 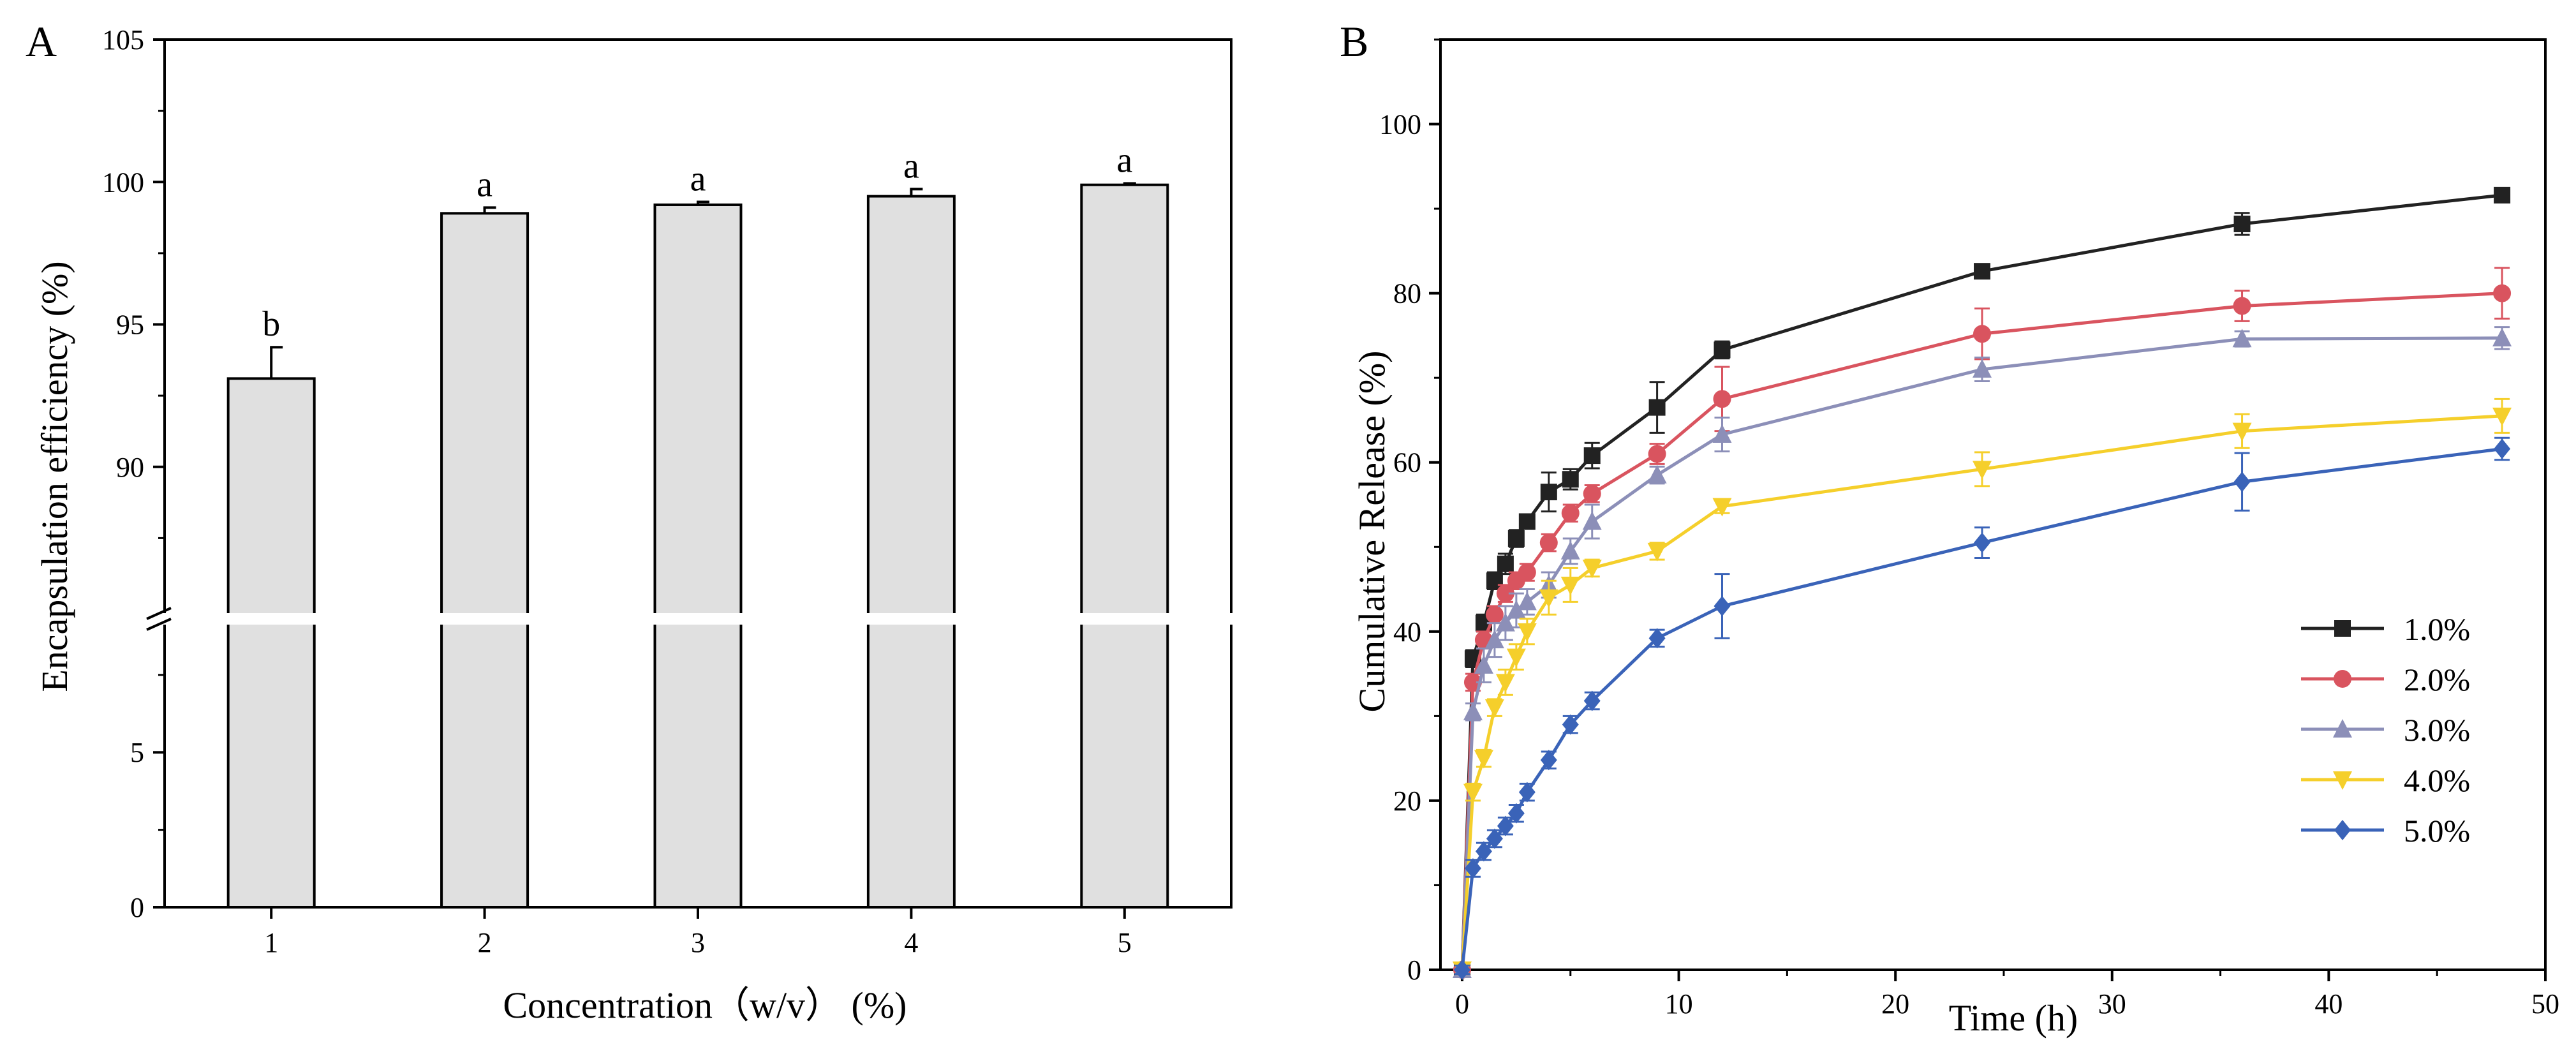 I want to click on x-tick-label-3: 3, so click(x=698, y=942).